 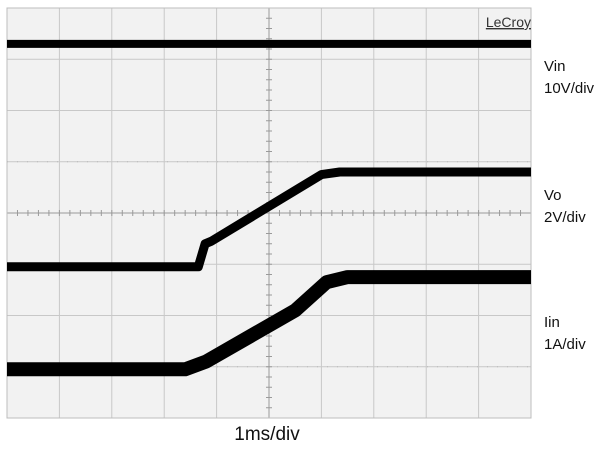 What do you see at coordinates (552, 322) in the screenshot?
I see `legend-iin-name: Iin` at bounding box center [552, 322].